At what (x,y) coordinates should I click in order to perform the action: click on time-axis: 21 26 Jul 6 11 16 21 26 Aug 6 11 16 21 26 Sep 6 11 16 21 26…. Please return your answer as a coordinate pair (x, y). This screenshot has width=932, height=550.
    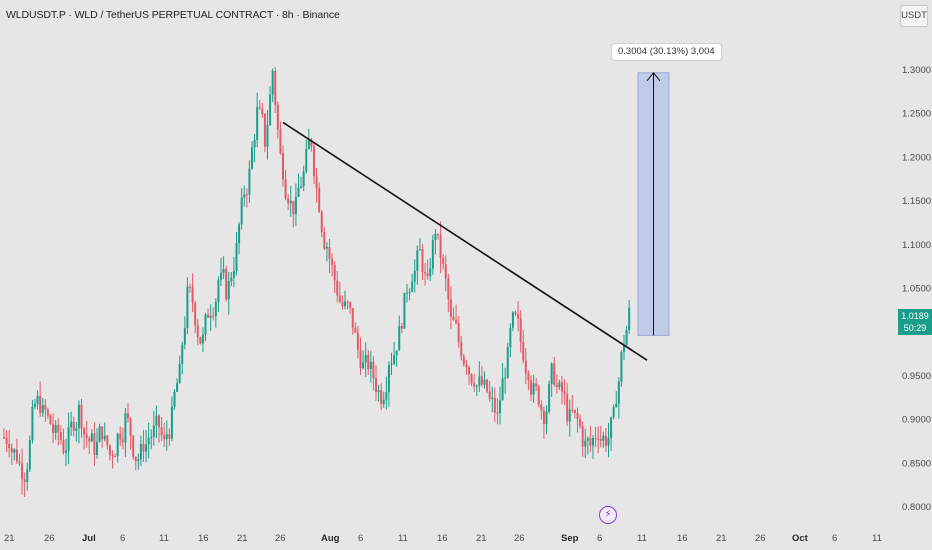
    Looking at the image, I should click on (443, 538).